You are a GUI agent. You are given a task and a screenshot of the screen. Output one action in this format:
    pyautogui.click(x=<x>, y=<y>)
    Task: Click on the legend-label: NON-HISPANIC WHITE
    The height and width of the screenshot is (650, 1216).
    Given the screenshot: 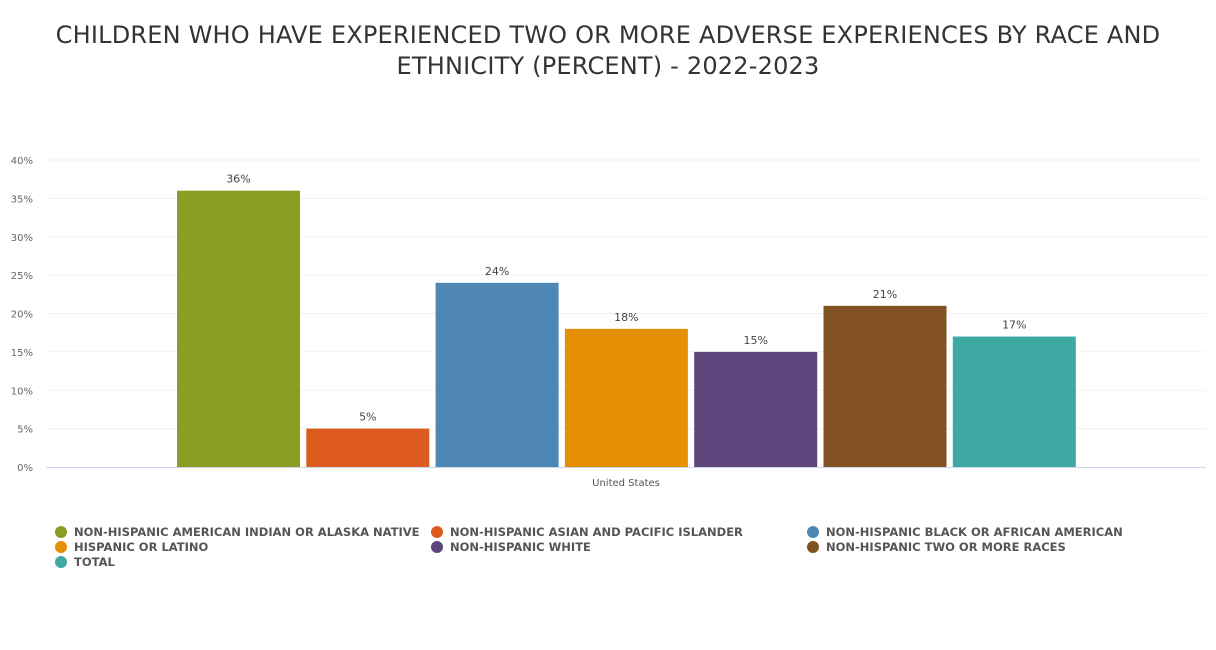 What is the action you would take?
    pyautogui.click(x=520, y=547)
    